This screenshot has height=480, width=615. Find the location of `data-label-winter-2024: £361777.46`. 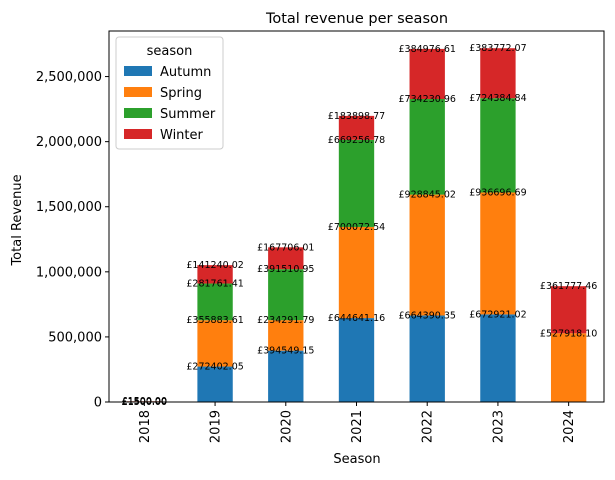

data-label-winter-2024: £361777.46 is located at coordinates (568, 286).